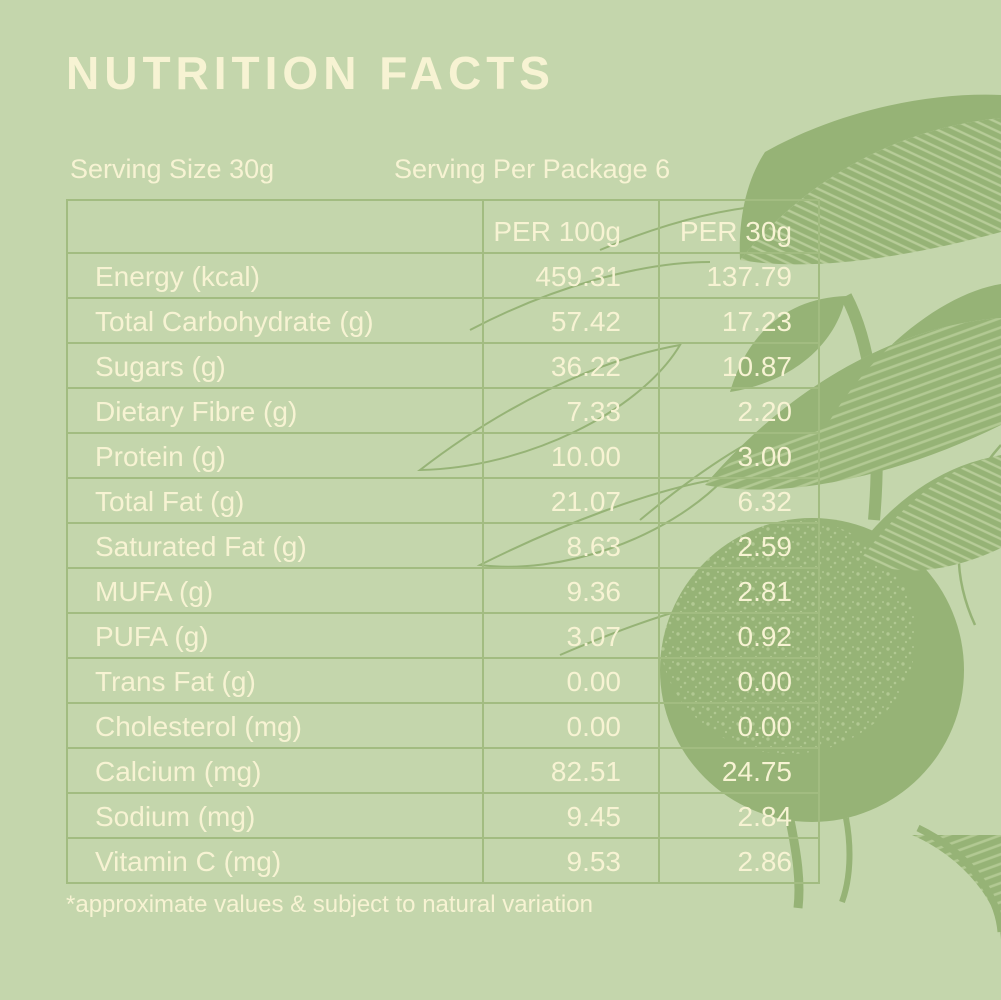  I want to click on column-header-nutrient, so click(275, 226).